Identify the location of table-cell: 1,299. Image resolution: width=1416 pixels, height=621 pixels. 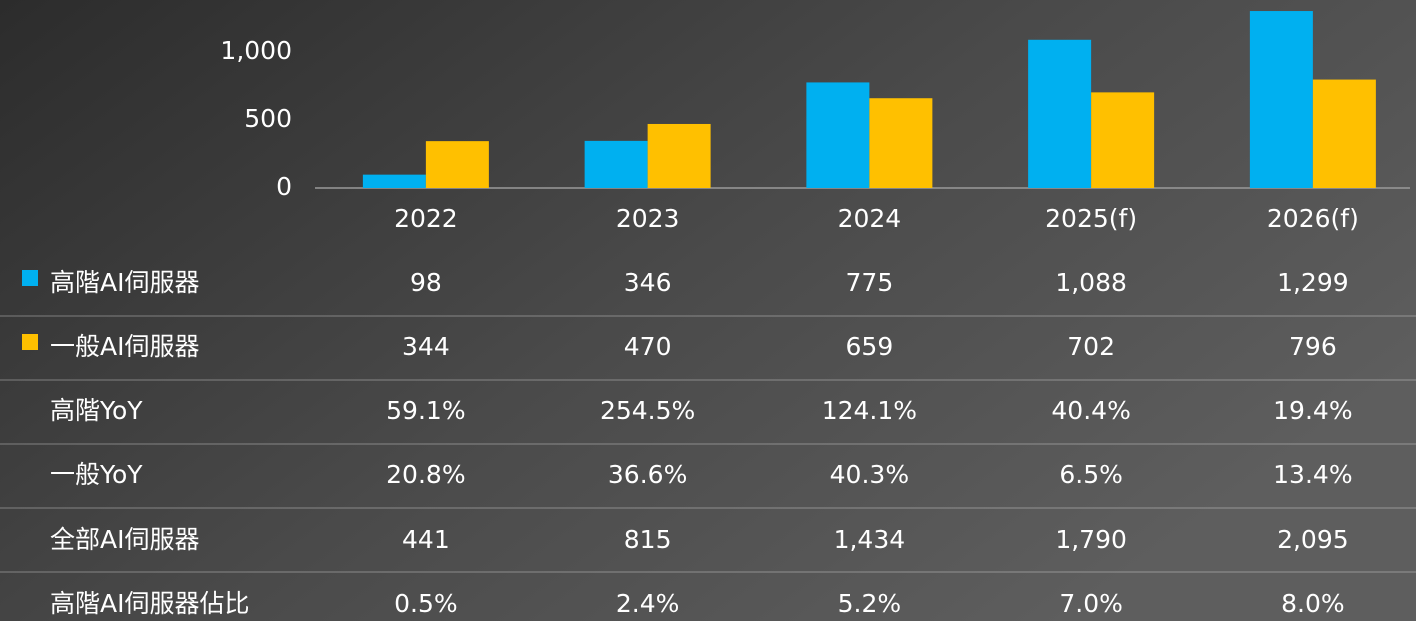
(1313, 282).